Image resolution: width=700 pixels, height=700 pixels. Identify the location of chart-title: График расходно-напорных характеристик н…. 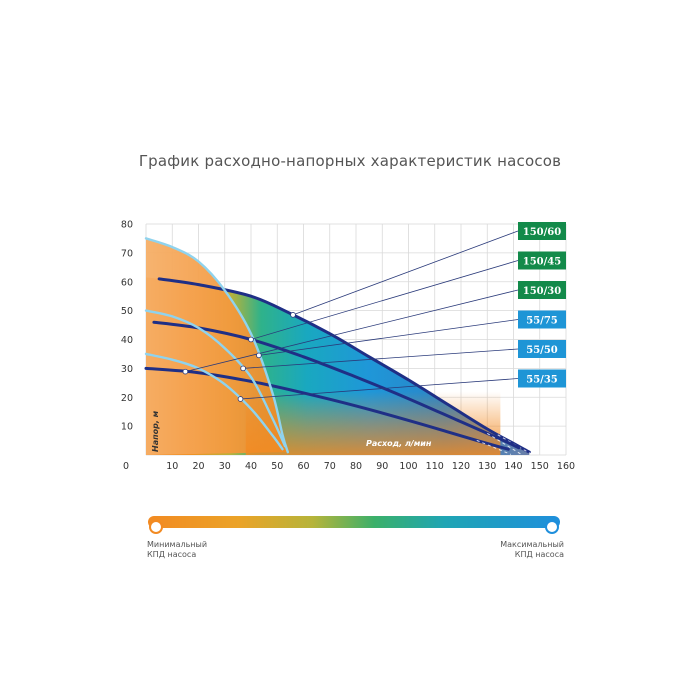
(350, 161).